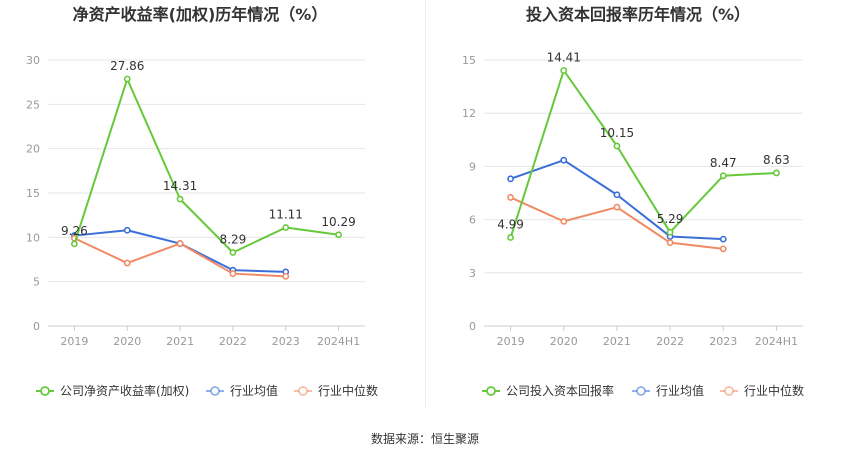 The width and height of the screenshot is (850, 459). What do you see at coordinates (617, 133) in the screenshot?
I see `data-label: 10.15` at bounding box center [617, 133].